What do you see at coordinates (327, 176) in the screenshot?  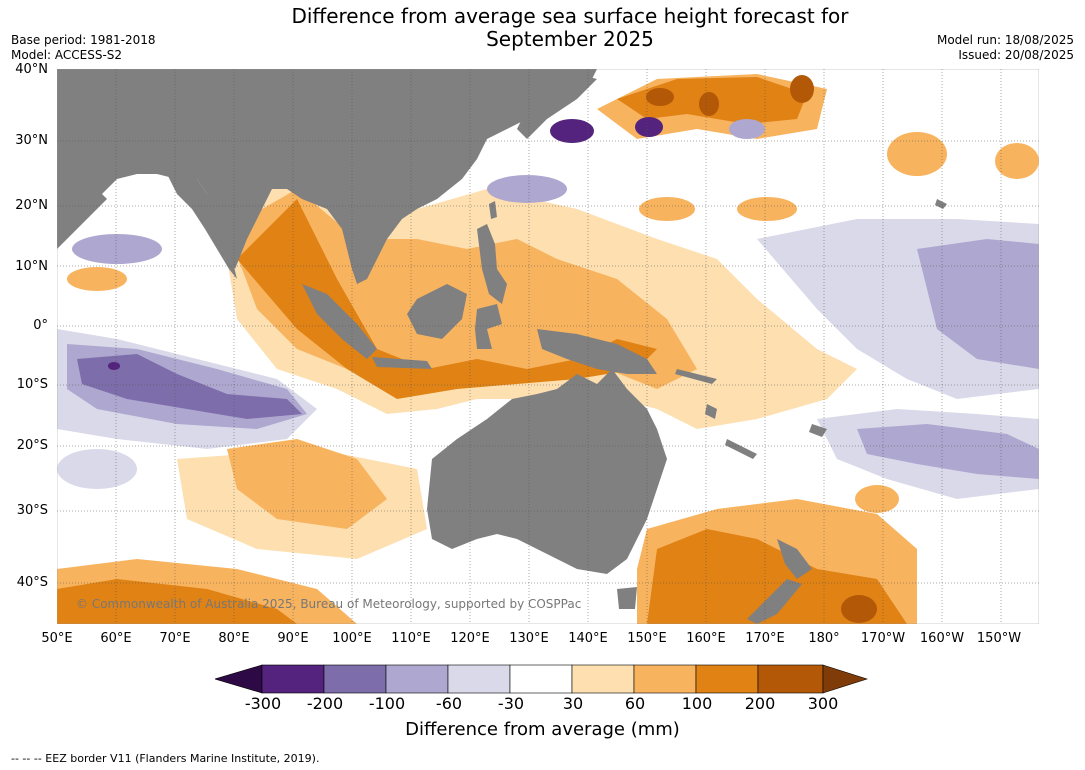 I see `land-asia` at bounding box center [327, 176].